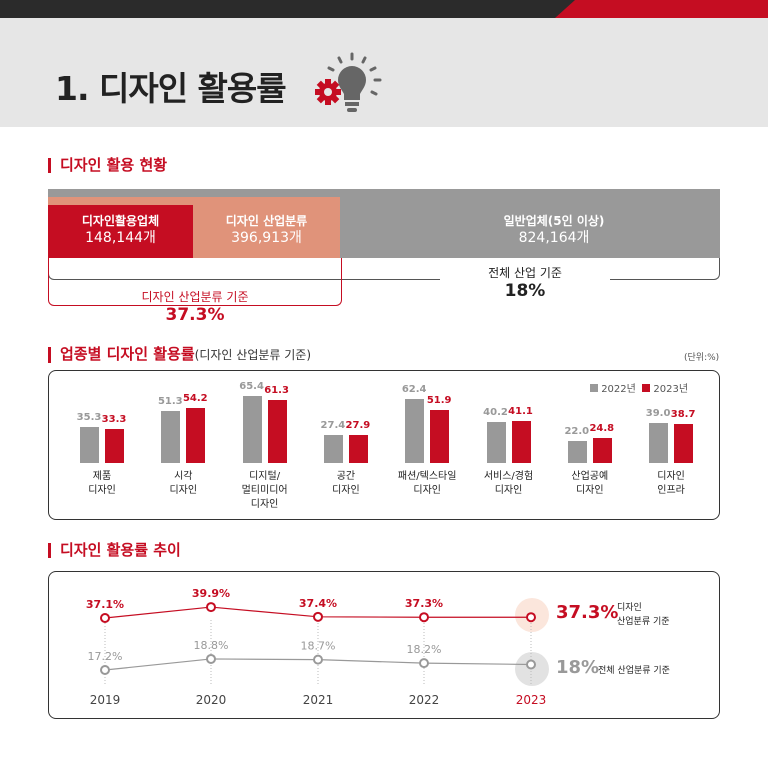 This screenshot has width=768, height=770. What do you see at coordinates (634, 671) in the screenshot?
I see `gray-summary-label: 전체 산업분류 기준` at bounding box center [634, 671].